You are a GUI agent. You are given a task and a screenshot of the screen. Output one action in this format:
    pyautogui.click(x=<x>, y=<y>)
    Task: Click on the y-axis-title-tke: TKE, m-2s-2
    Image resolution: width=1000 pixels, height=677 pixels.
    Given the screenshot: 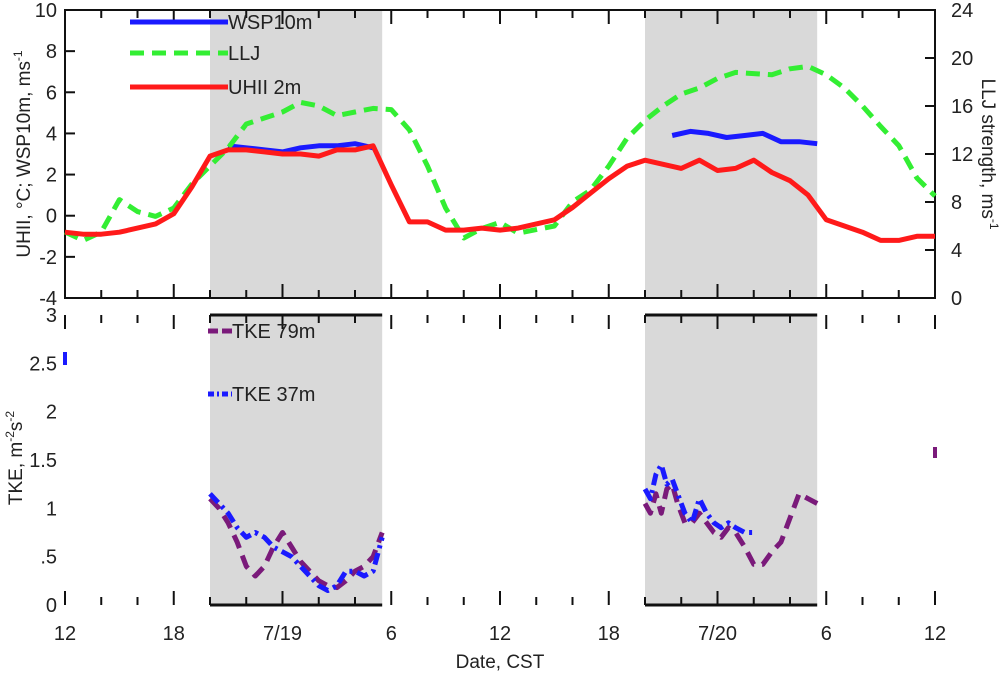 What is the action you would take?
    pyautogui.click(x=15, y=458)
    